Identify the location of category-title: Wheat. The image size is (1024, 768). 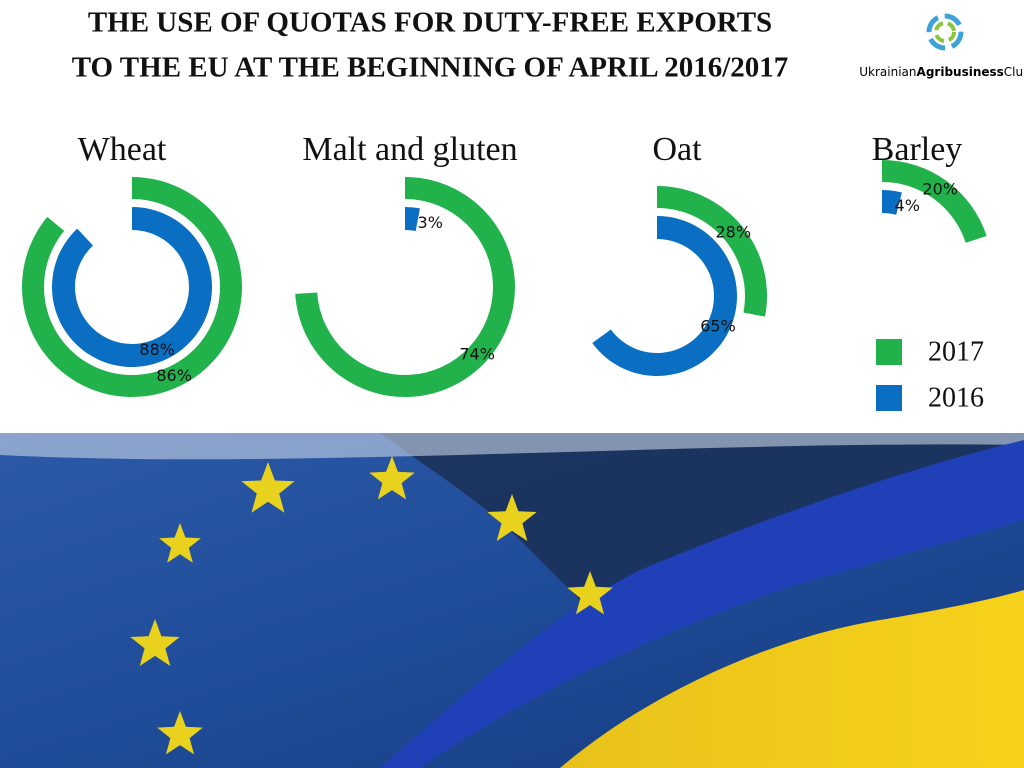
(122, 149).